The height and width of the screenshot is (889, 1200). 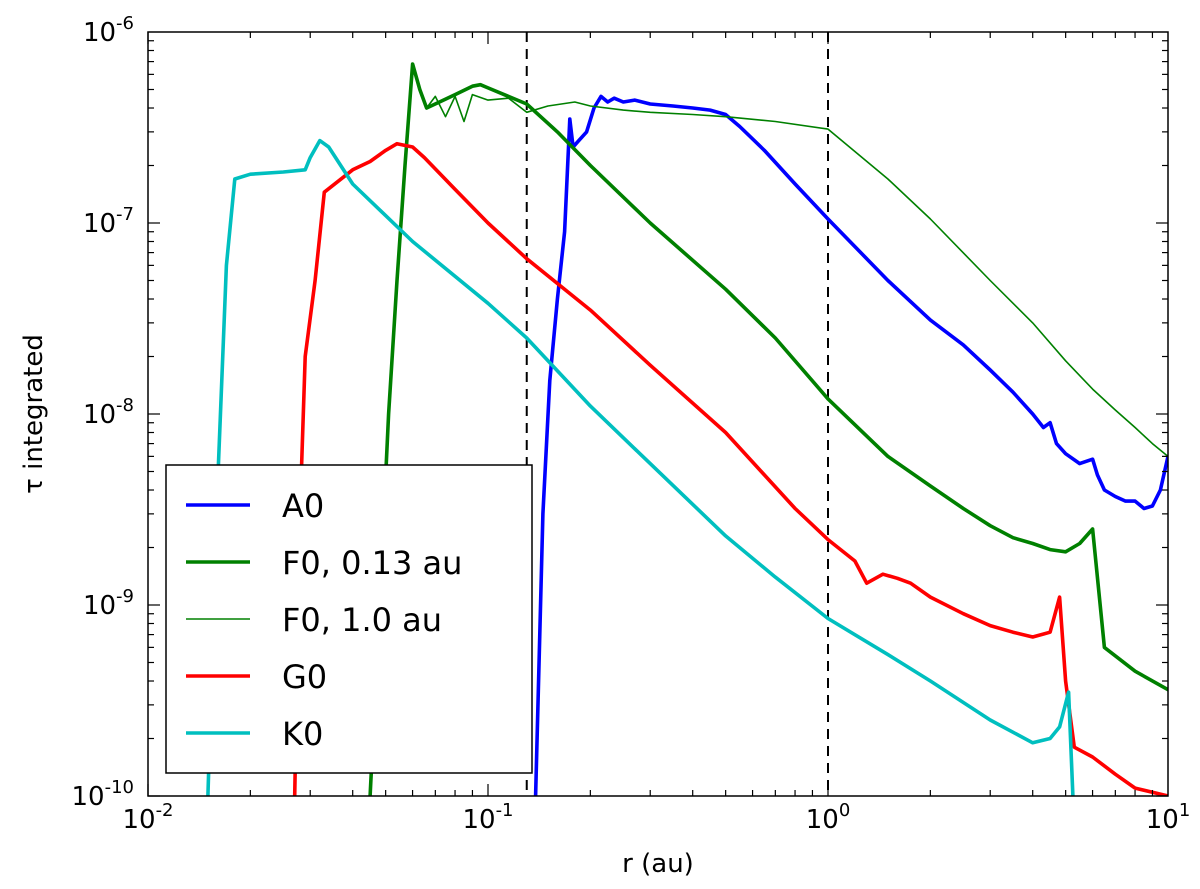 I want to click on x-tick-labels: 10⁻² 10⁻¹ 10⁰ 10¹, so click(x=656, y=817).